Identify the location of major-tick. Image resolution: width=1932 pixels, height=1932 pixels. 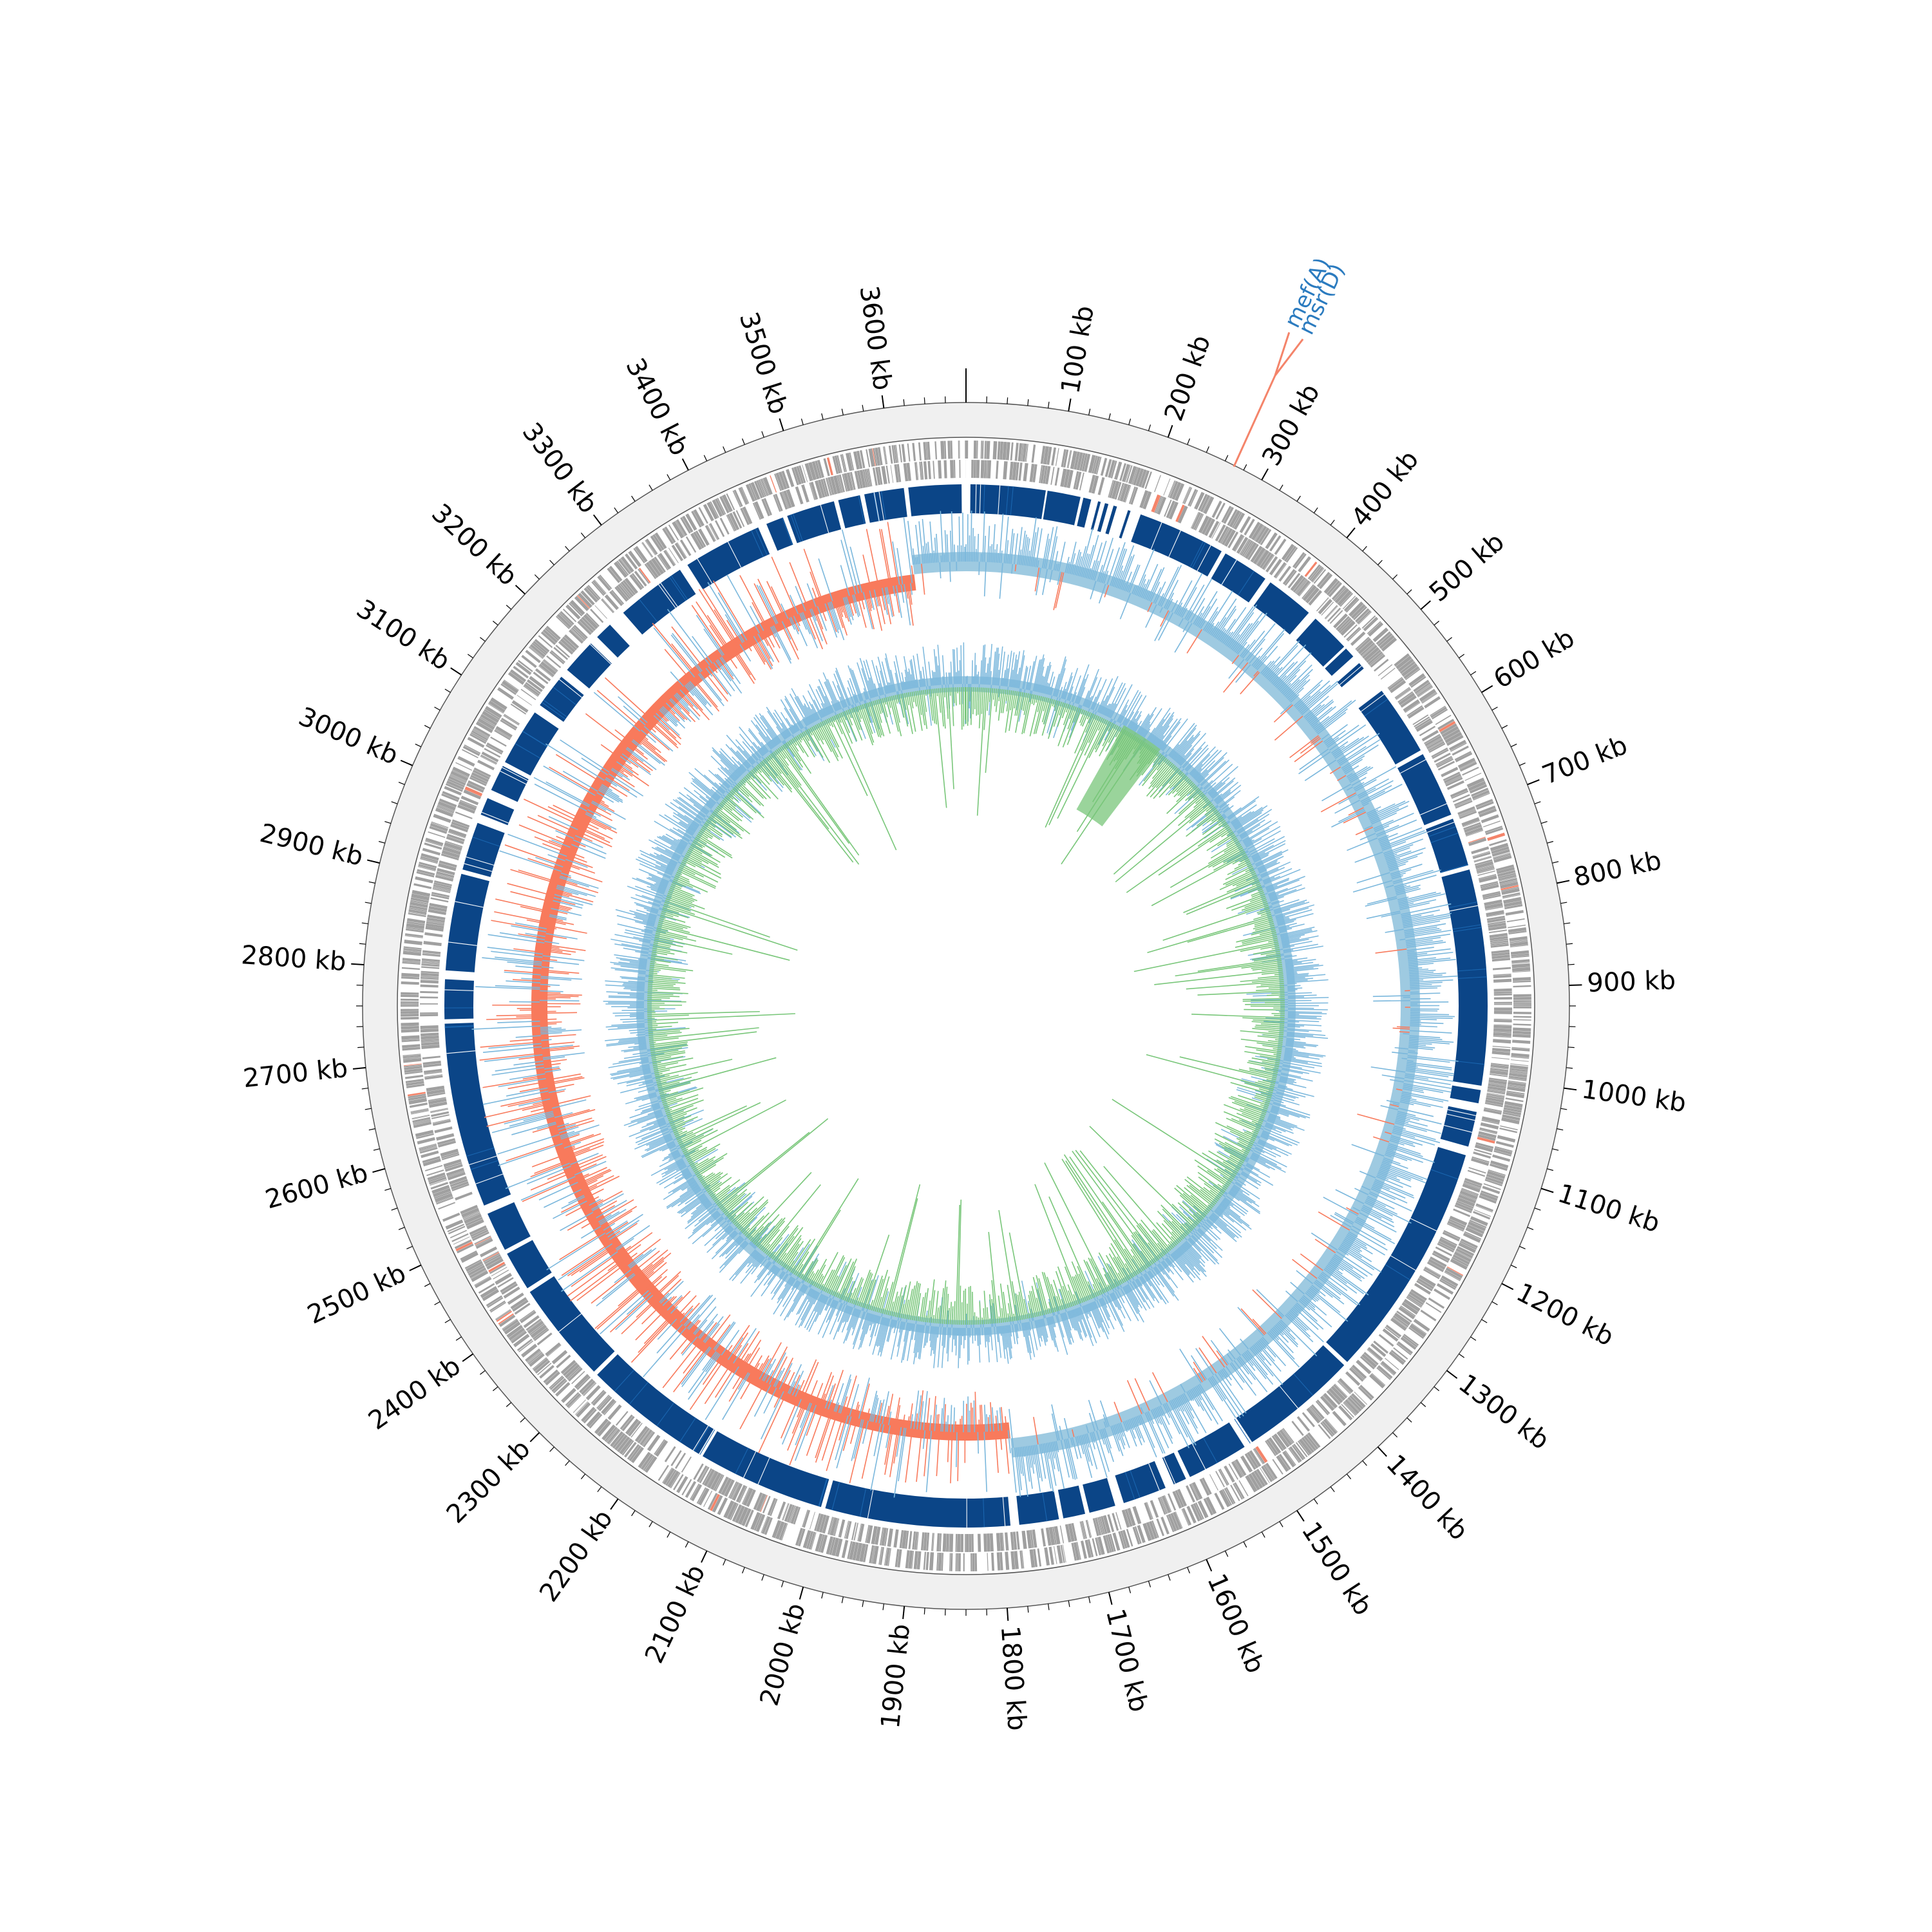
(1382, 1451).